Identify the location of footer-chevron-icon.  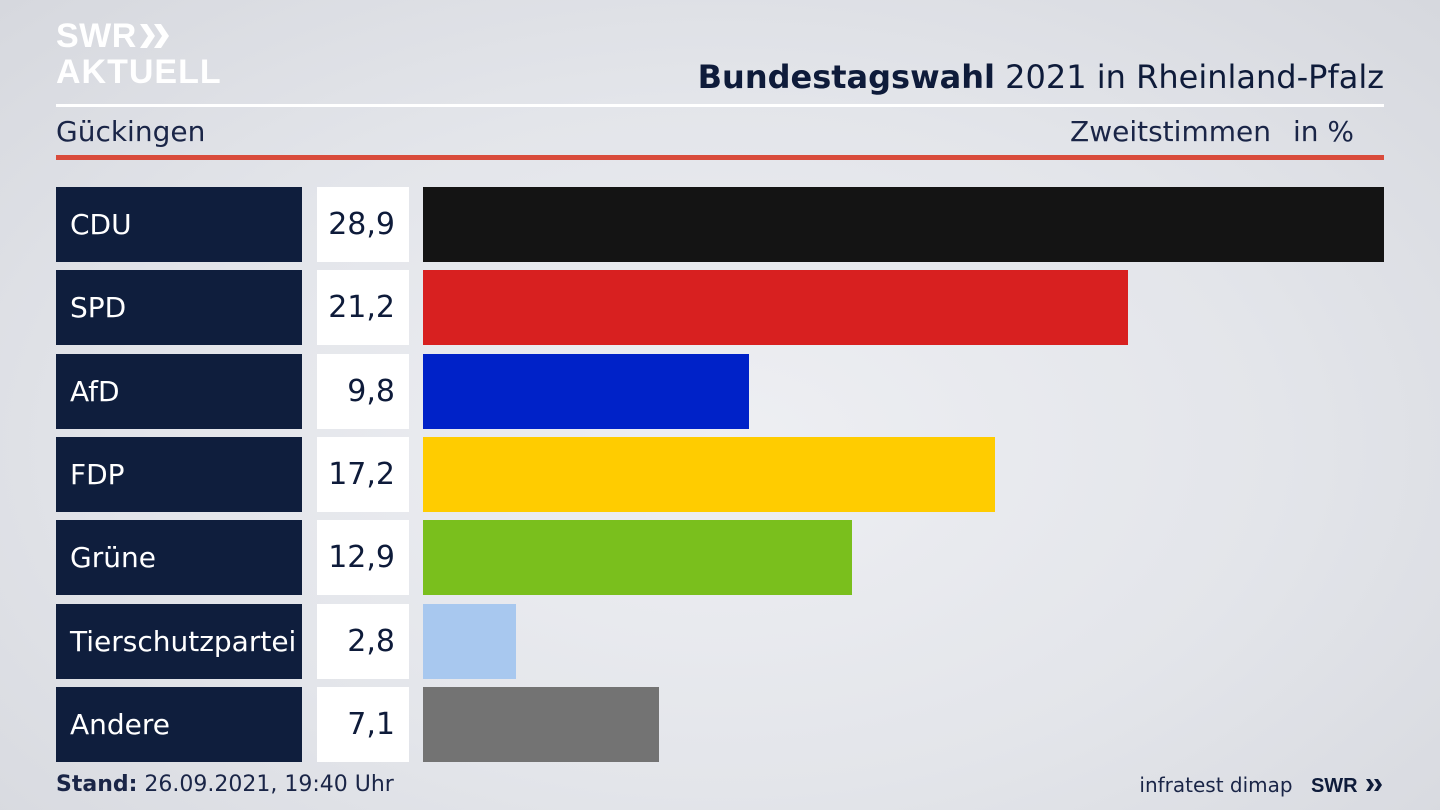
(1374, 784).